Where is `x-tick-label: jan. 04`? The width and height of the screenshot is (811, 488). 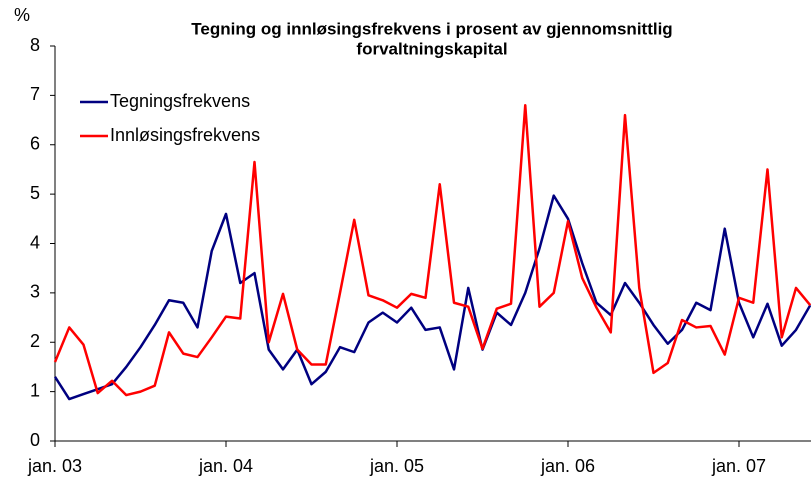 x-tick-label: jan. 04 is located at coordinates (225, 466).